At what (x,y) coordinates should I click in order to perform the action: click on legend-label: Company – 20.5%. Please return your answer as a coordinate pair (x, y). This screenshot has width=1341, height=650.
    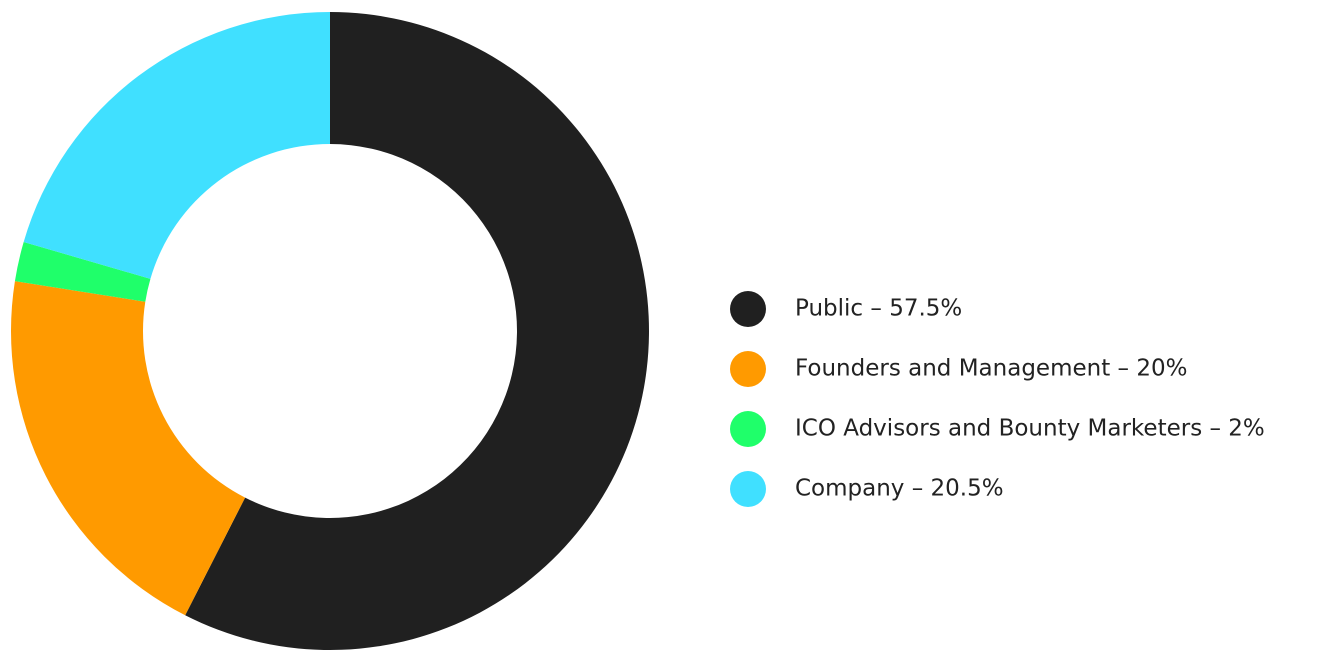
    Looking at the image, I should click on (899, 489).